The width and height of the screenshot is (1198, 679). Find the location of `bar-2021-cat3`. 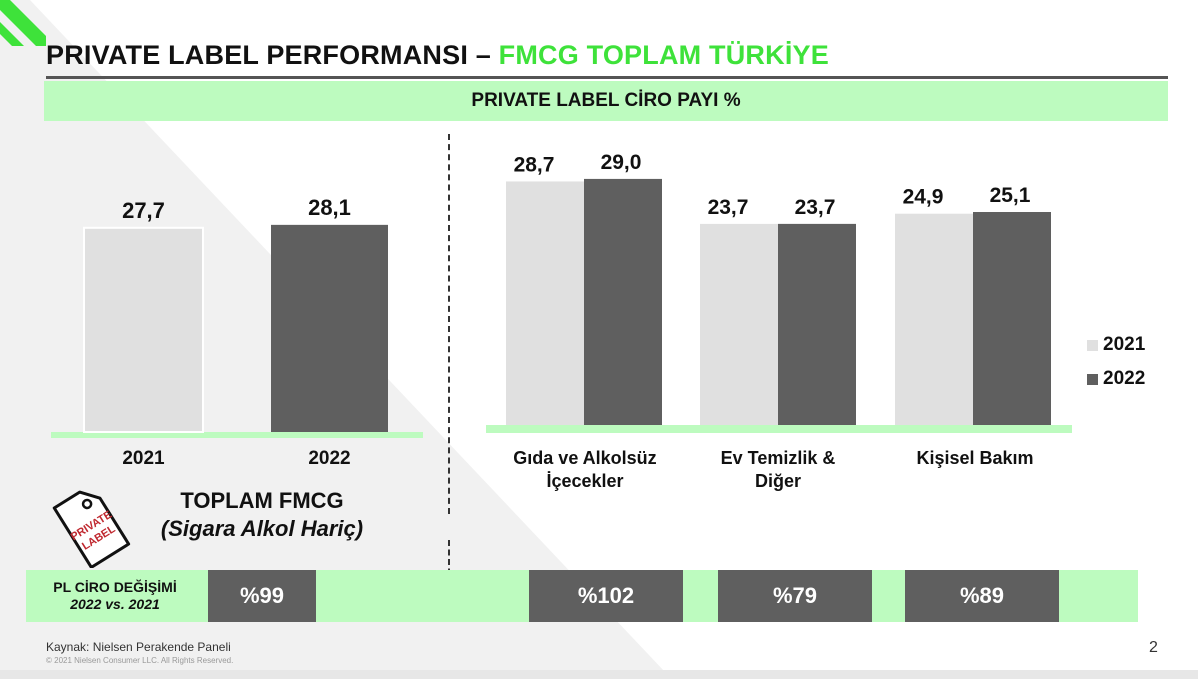

bar-2021-cat3 is located at coordinates (934, 319).